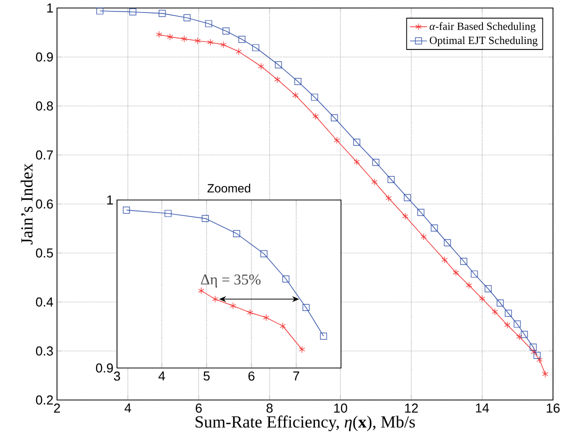 The height and width of the screenshot is (447, 566). Describe the element at coordinates (207, 376) in the screenshot. I see `x-tick-label: 5` at that location.